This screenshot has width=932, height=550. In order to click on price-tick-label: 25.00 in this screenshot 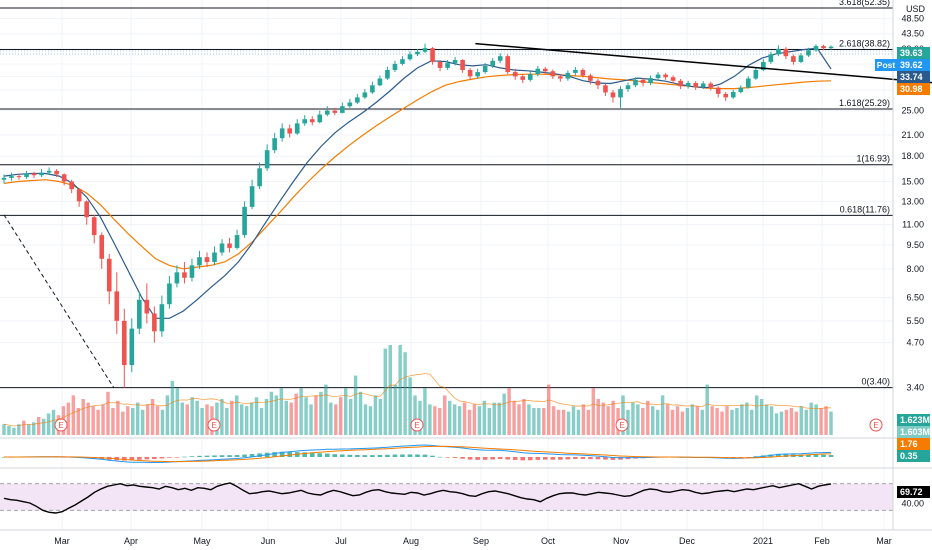, I will do `click(912, 111)`.